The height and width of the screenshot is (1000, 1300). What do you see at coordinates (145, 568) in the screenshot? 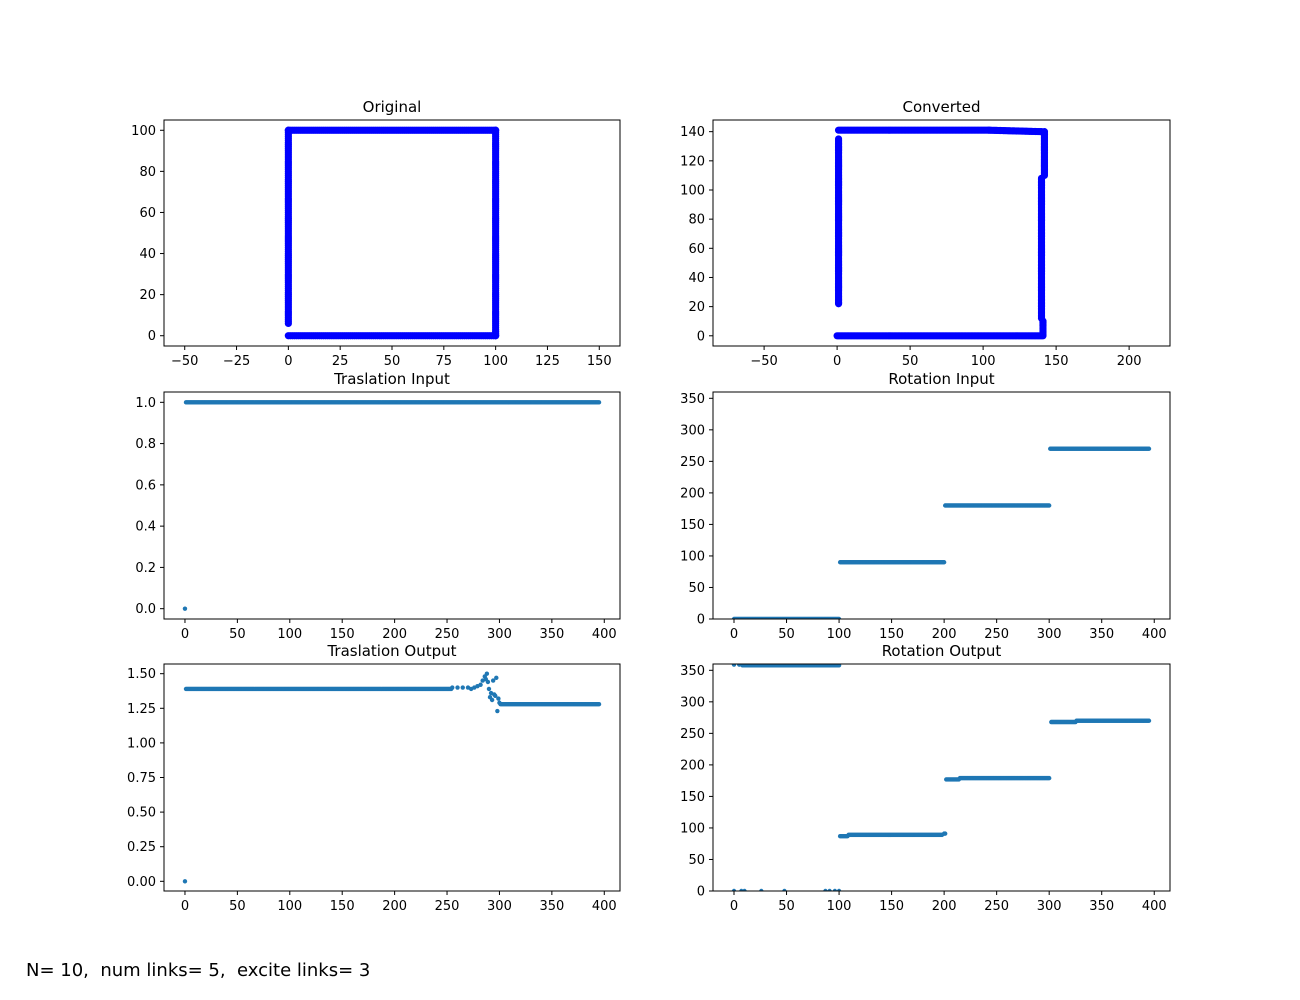
I see `y-tick-label: 0.2` at bounding box center [145, 568].